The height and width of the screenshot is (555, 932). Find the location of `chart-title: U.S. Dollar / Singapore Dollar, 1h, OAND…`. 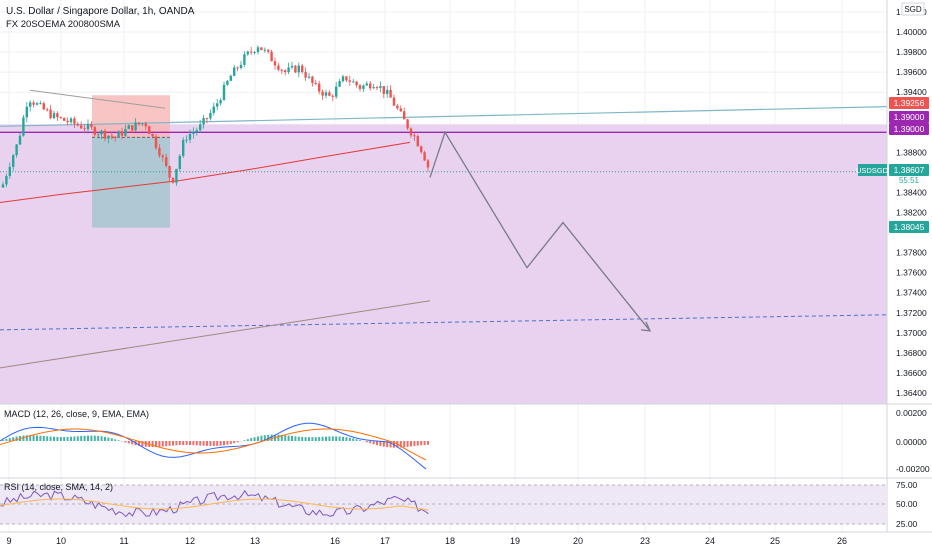

chart-title: U.S. Dollar / Singapore Dollar, 1h, OAND… is located at coordinates (100, 11).